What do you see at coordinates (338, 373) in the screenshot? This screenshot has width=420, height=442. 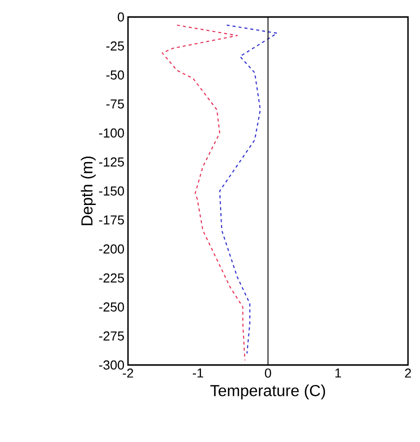 I see `x-tick-label: 1` at bounding box center [338, 373].